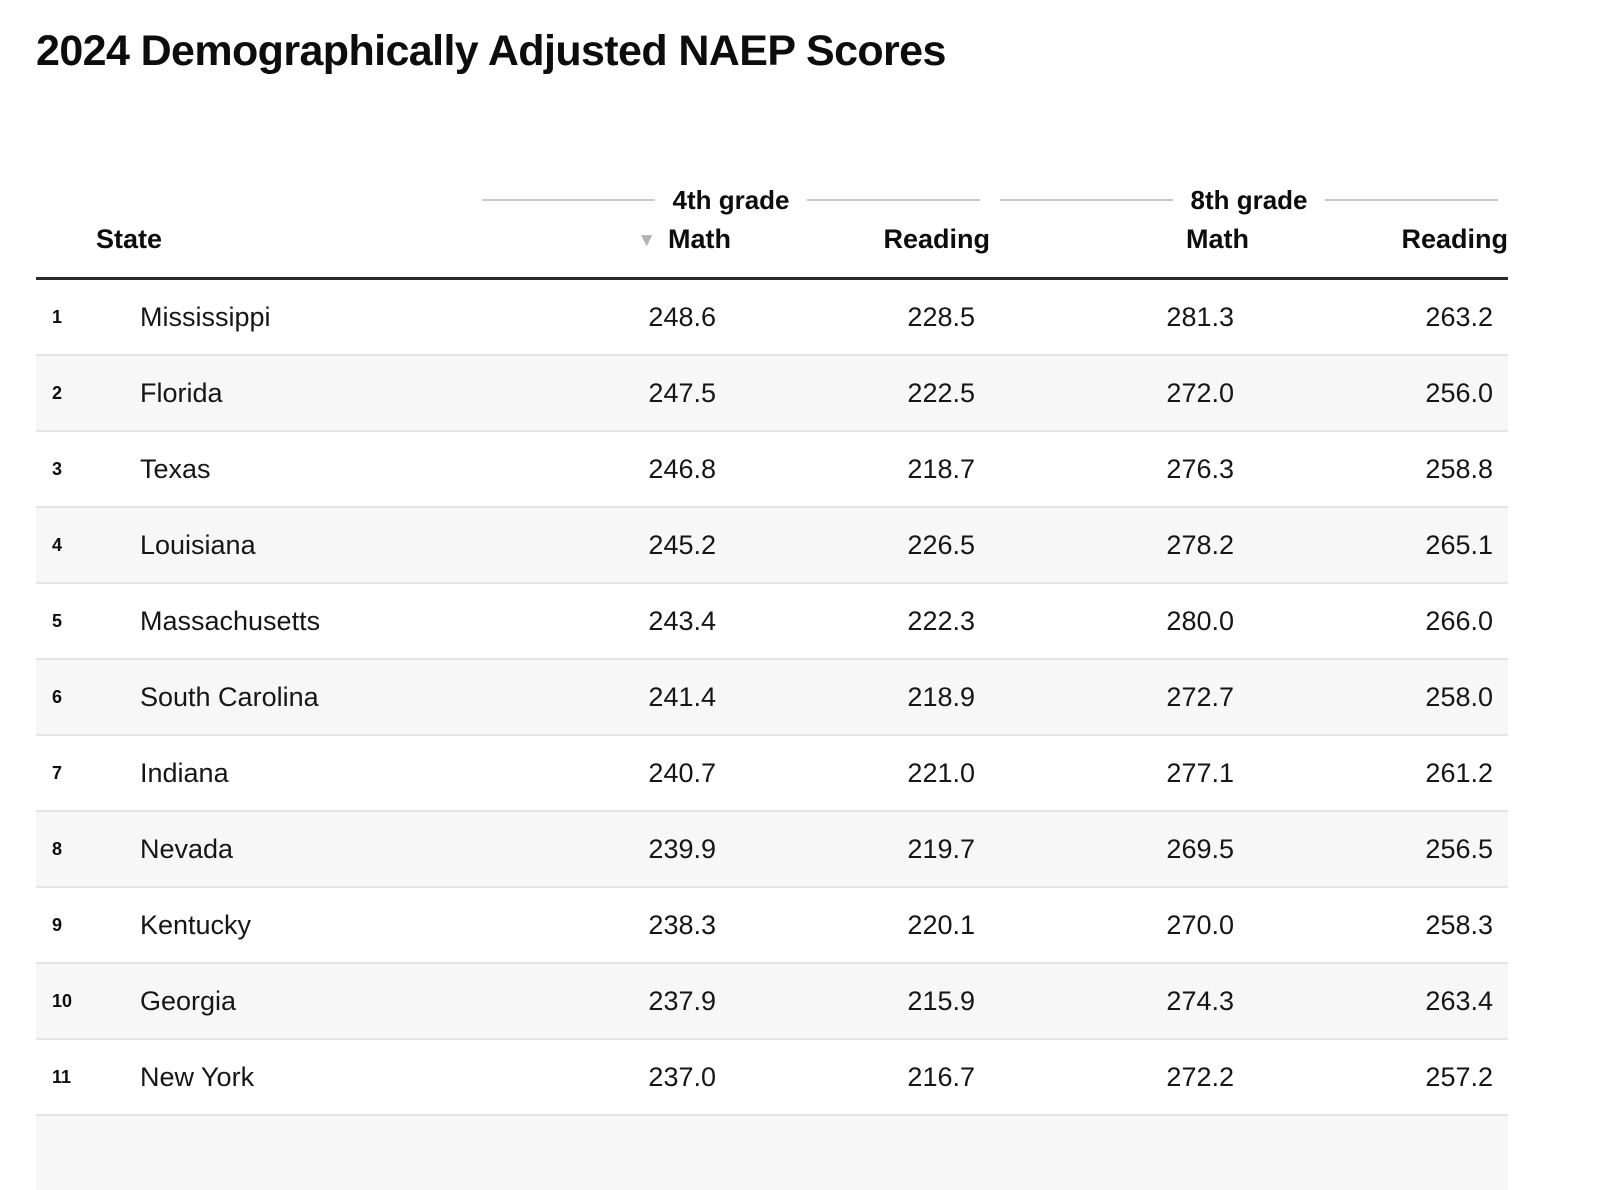 This screenshot has width=1618, height=1190. I want to click on group-header-4th-grade: 4th grade, so click(731, 200).